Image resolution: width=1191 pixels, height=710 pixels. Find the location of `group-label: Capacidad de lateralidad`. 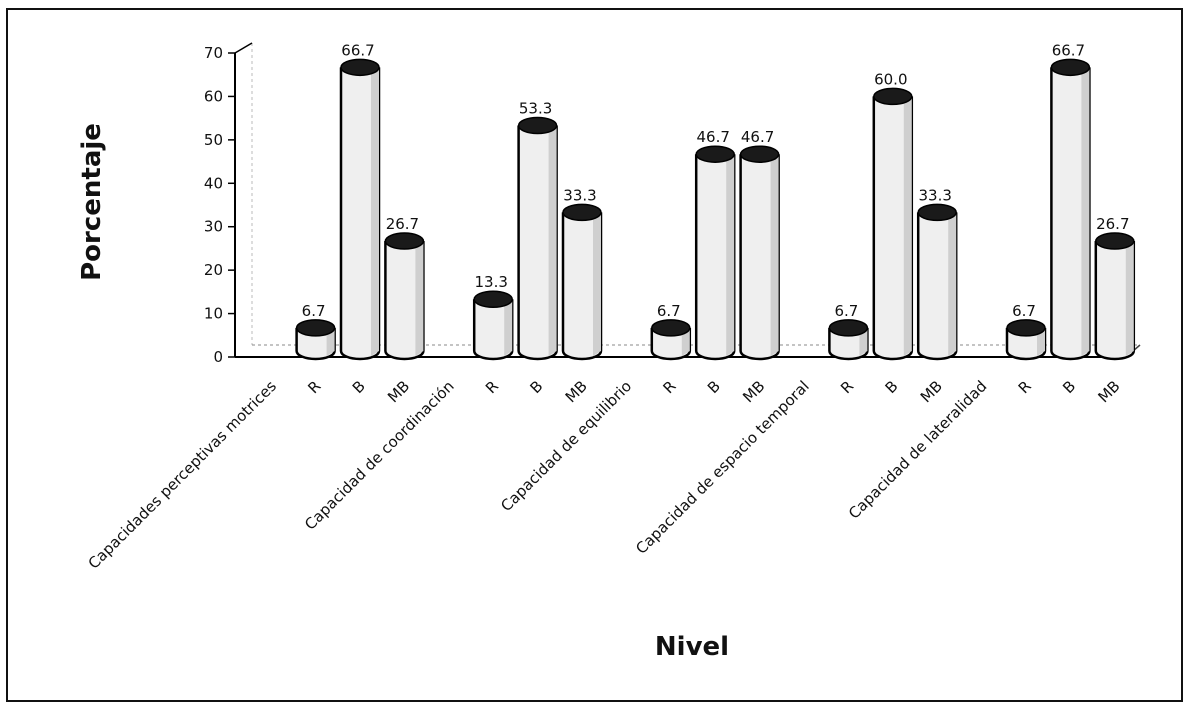

group-label: Capacidad de lateralidad is located at coordinates (917, 449).